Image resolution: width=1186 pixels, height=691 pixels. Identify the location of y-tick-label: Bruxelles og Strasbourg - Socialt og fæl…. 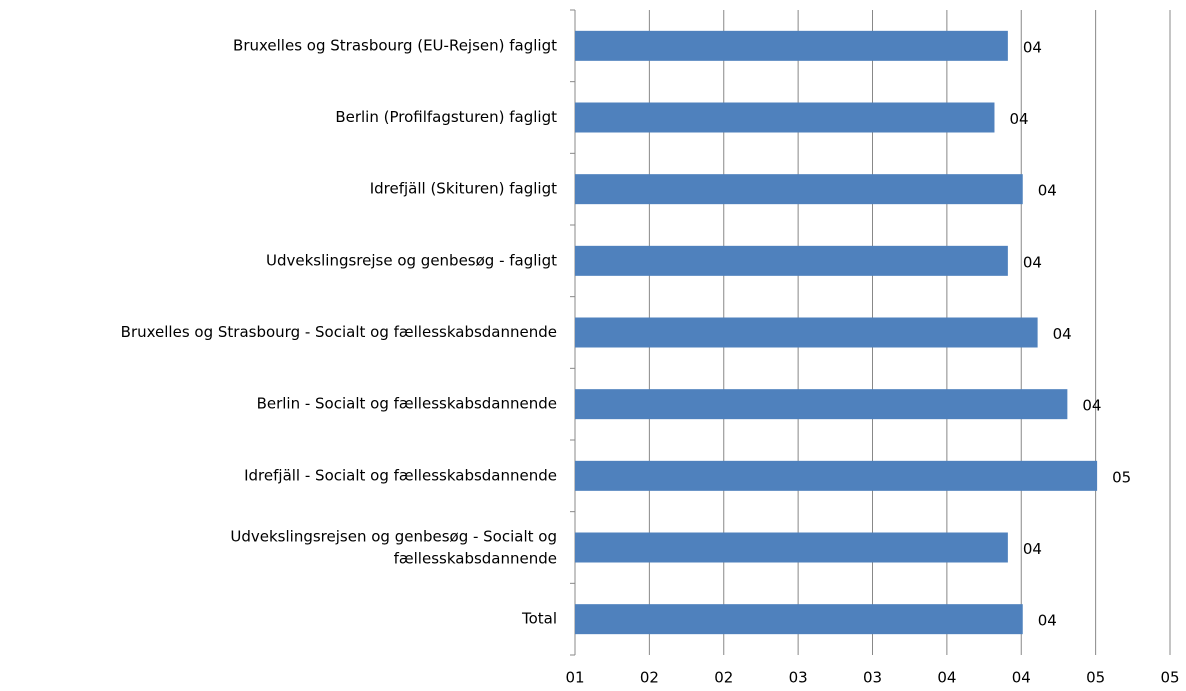
(339, 332).